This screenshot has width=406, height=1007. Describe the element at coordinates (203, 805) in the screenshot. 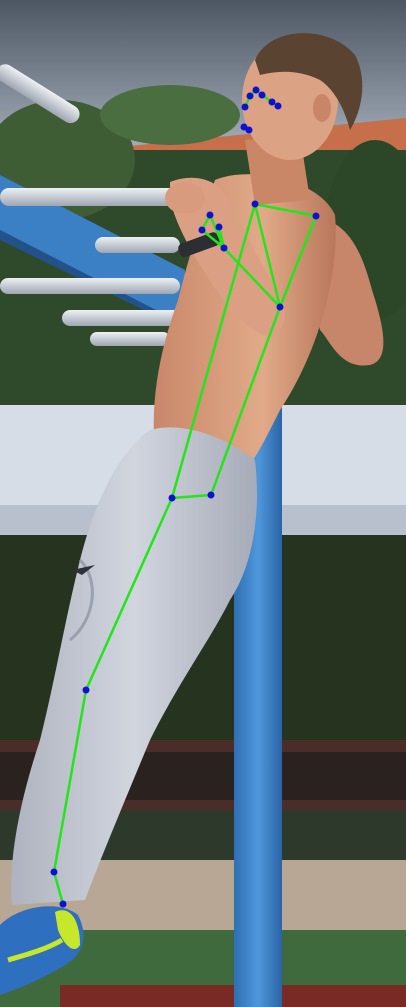

I see `fence-bottom` at that location.